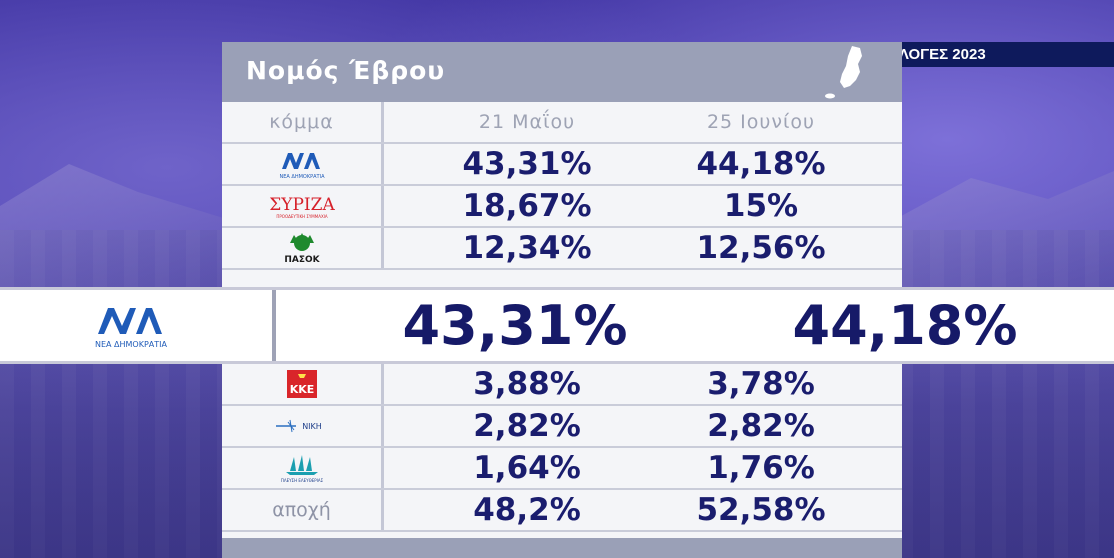 The image size is (1114, 558). What do you see at coordinates (761, 426) in the screenshot?
I see `niki-june-value: 2,82%` at bounding box center [761, 426].